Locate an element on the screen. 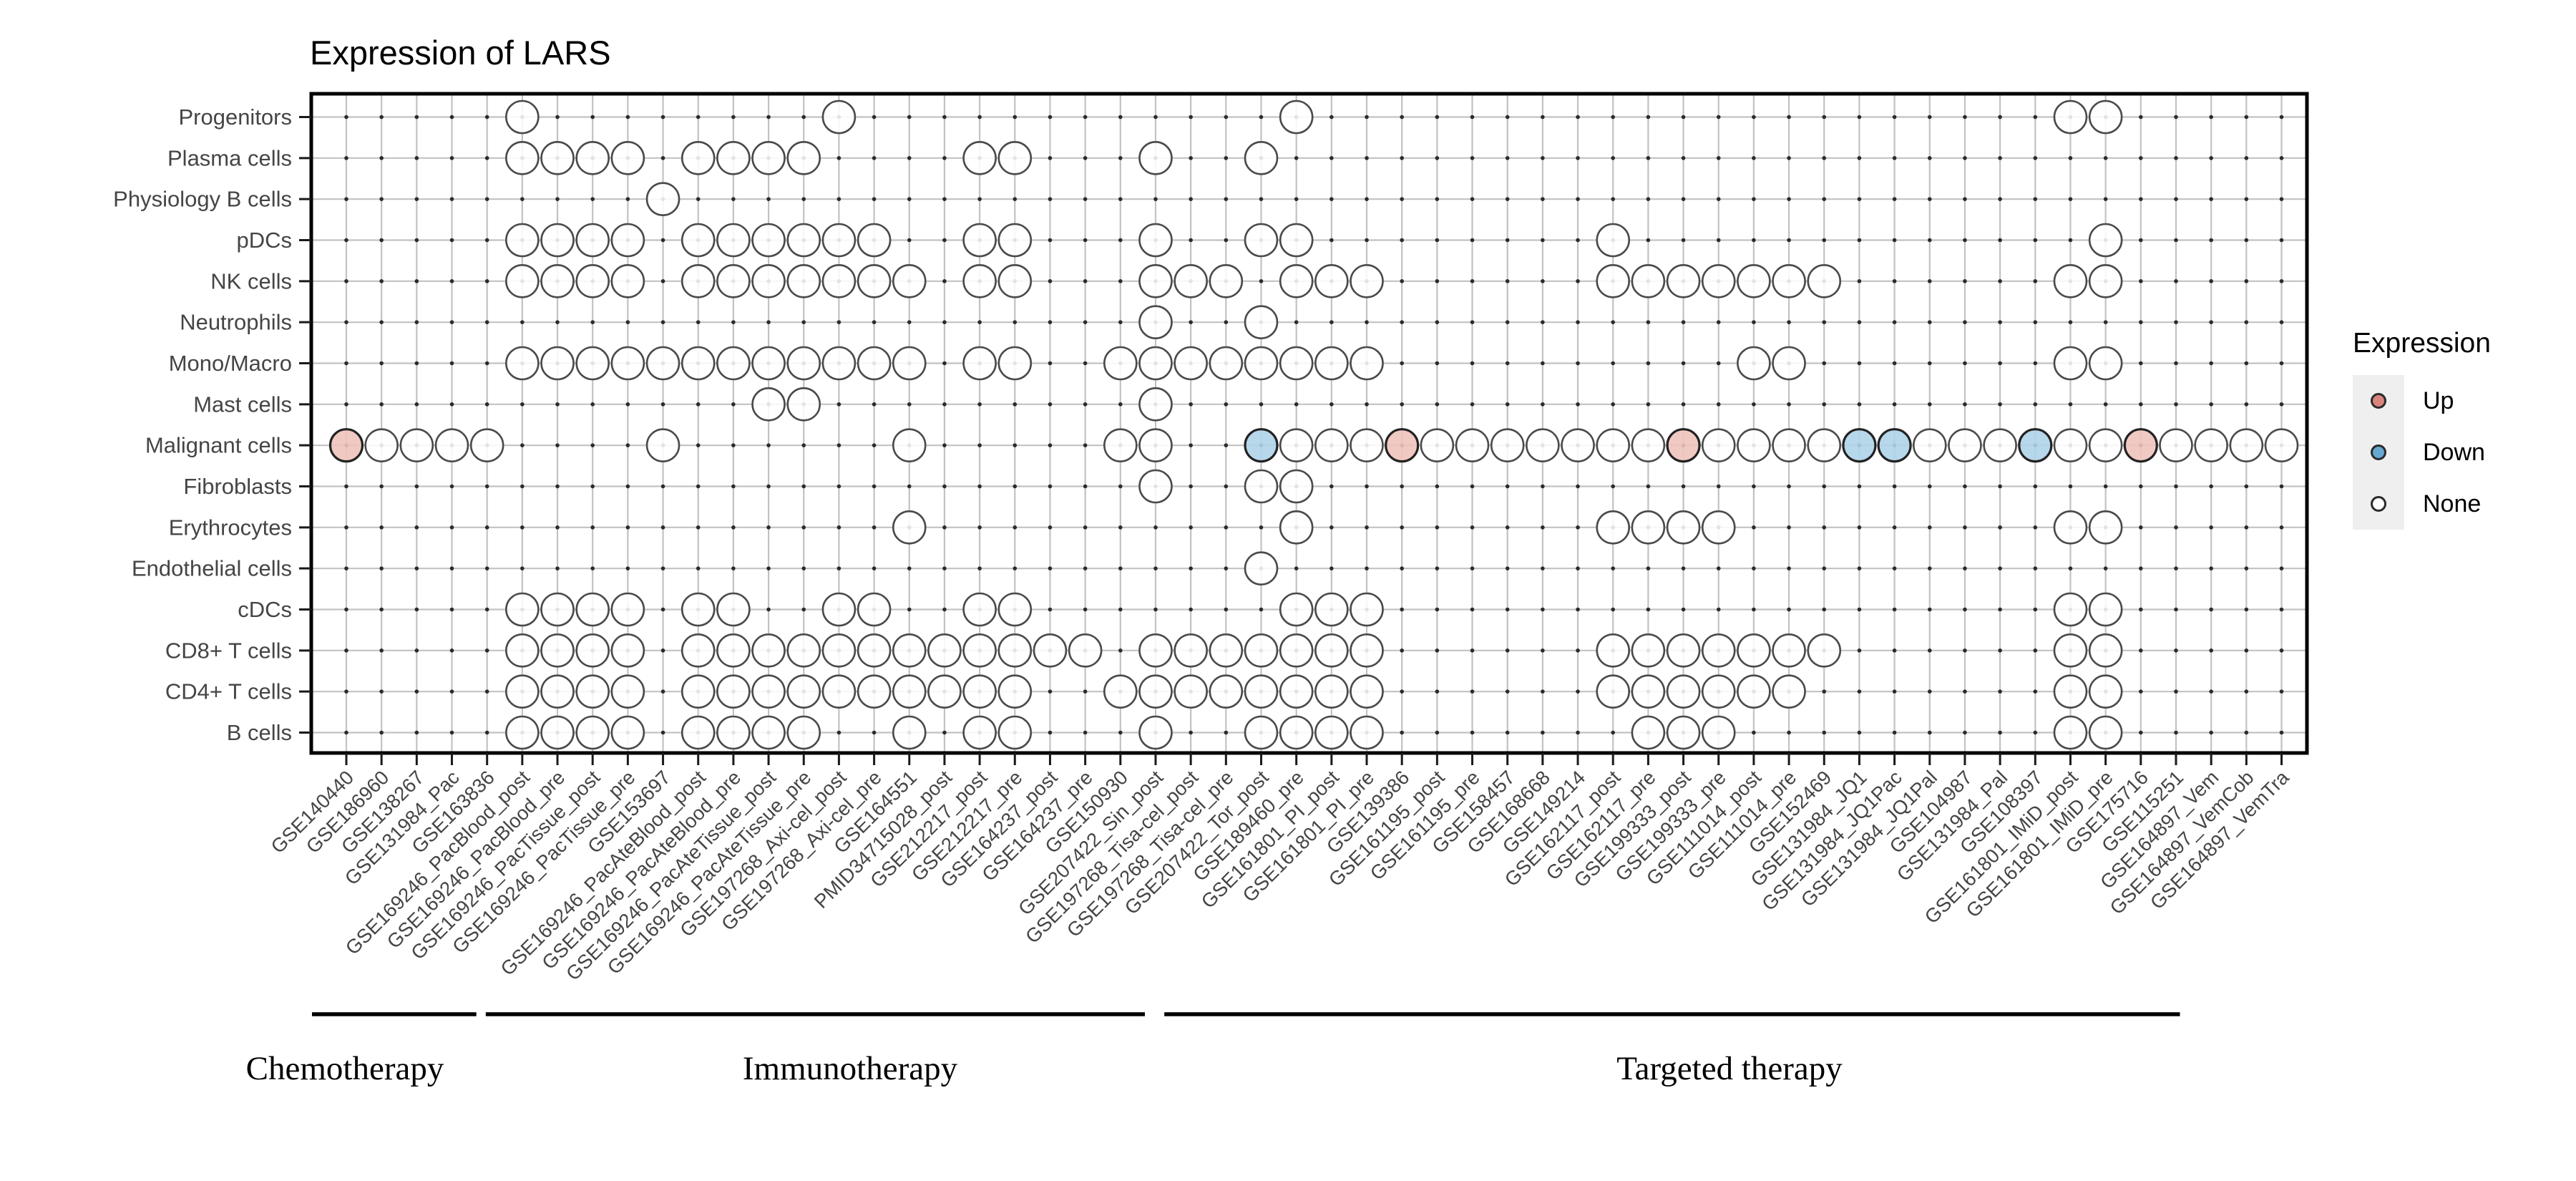 The height and width of the screenshot is (1181, 2576). legend-item-label: None is located at coordinates (2452, 503).